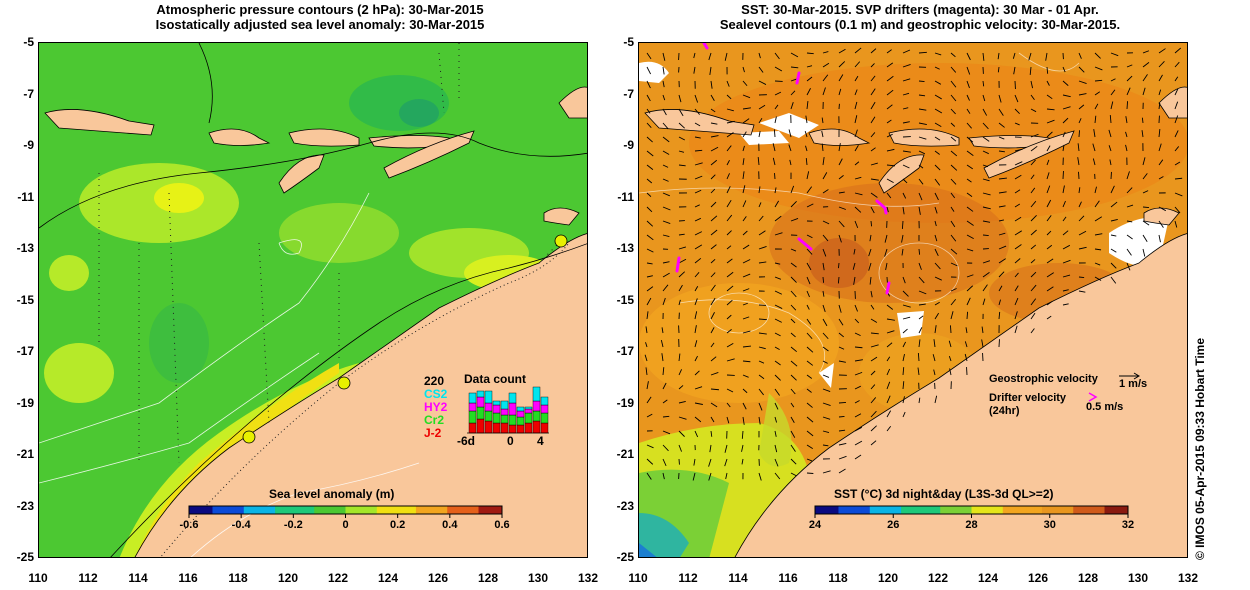 This screenshot has width=1250, height=590. I want to click on y-tick-label: -23, so click(625, 505).